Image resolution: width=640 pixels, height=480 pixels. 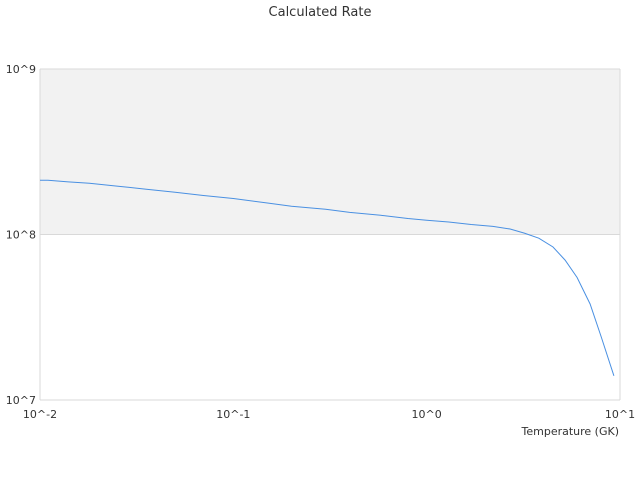 I want to click on x-tick-label: 10^-1, so click(x=233, y=414).